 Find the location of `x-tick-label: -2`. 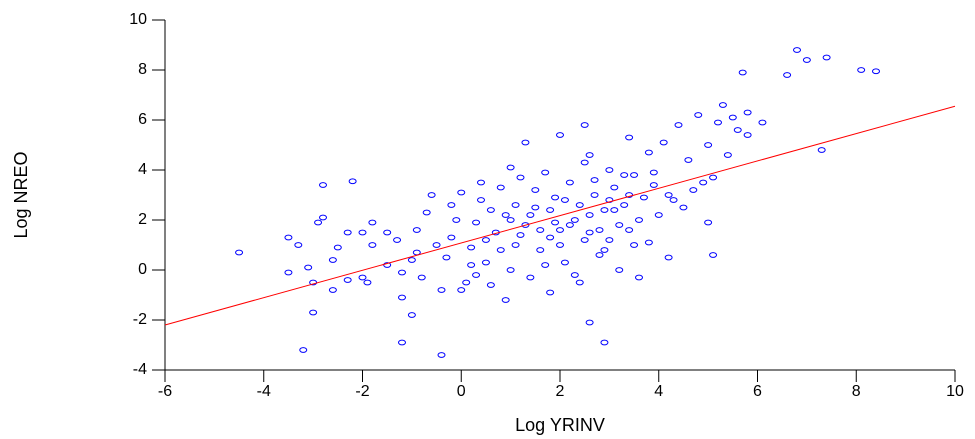

x-tick-label: -2 is located at coordinates (362, 391).